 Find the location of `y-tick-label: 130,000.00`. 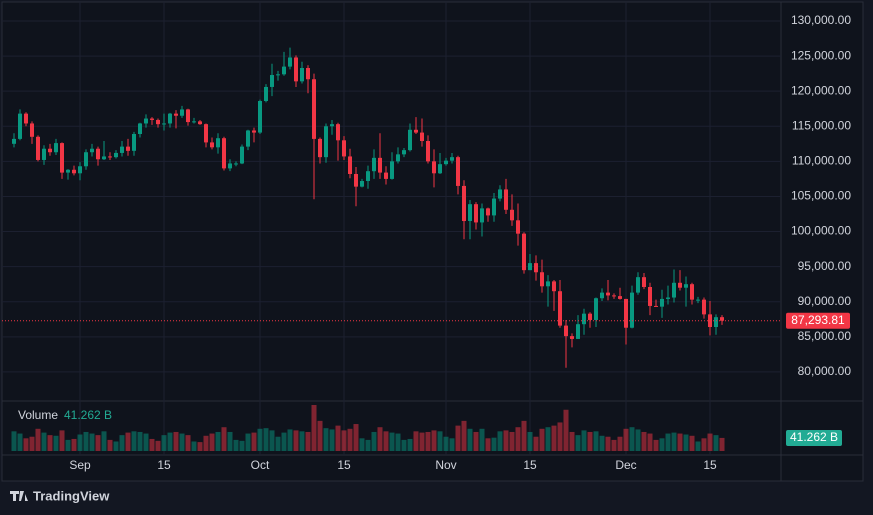

y-tick-label: 130,000.00 is located at coordinates (821, 20).